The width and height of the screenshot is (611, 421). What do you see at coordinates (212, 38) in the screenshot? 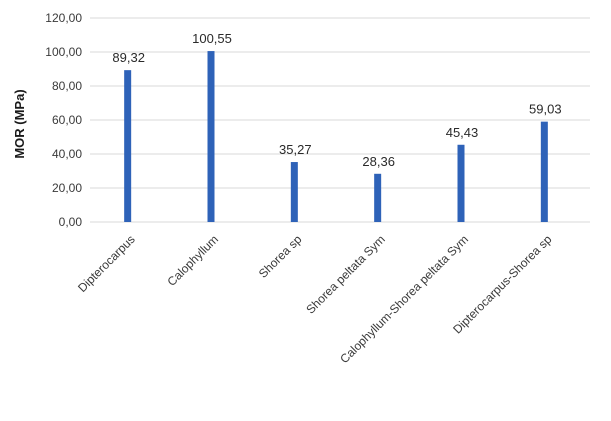
I see `data-label: 100,55` at bounding box center [212, 38].